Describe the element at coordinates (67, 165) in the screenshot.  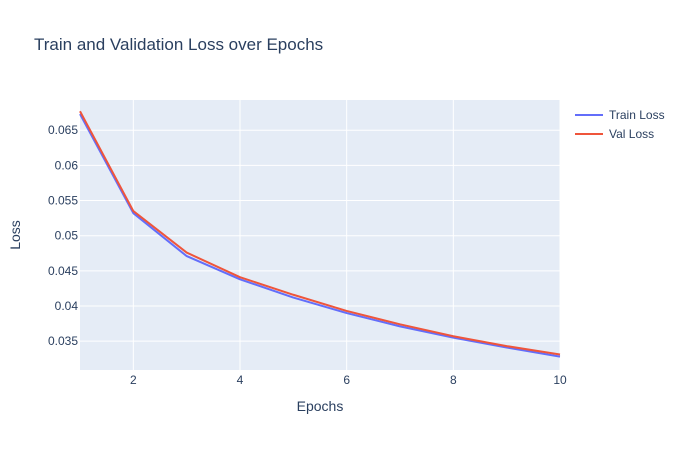
I see `y-tick-label: 0.06` at that location.